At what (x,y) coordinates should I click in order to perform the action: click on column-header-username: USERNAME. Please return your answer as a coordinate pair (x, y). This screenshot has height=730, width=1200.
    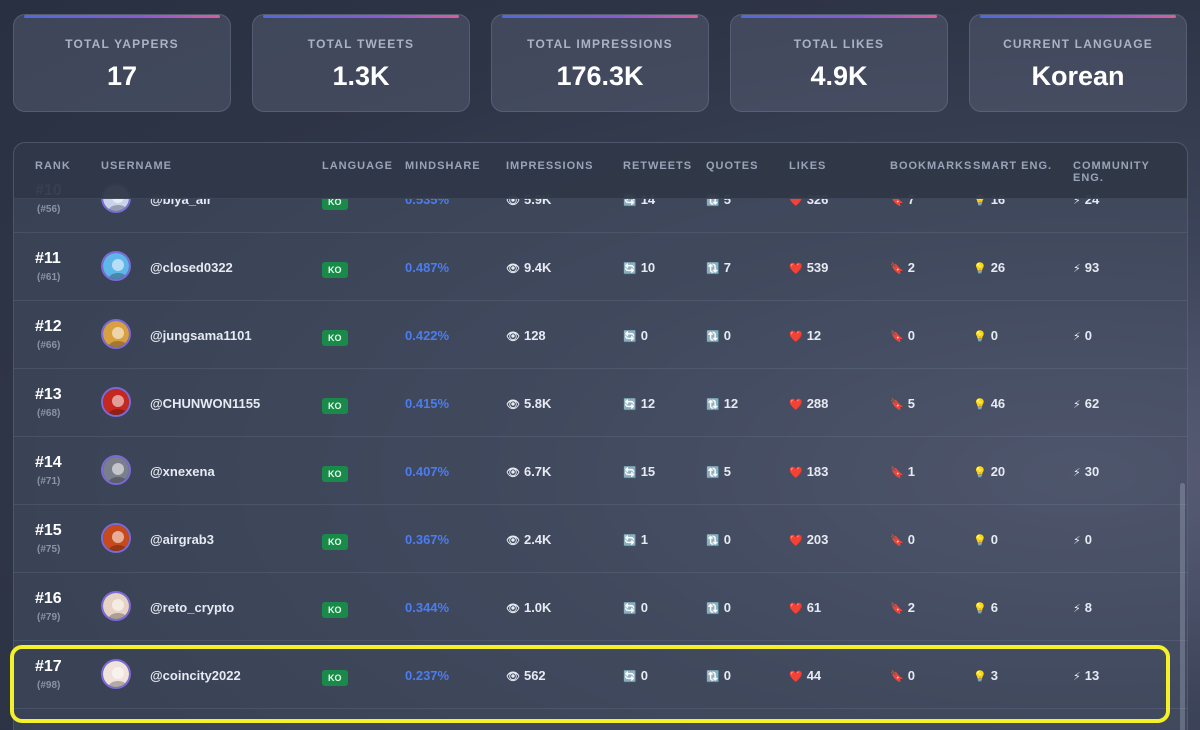
    Looking at the image, I should click on (136, 166).